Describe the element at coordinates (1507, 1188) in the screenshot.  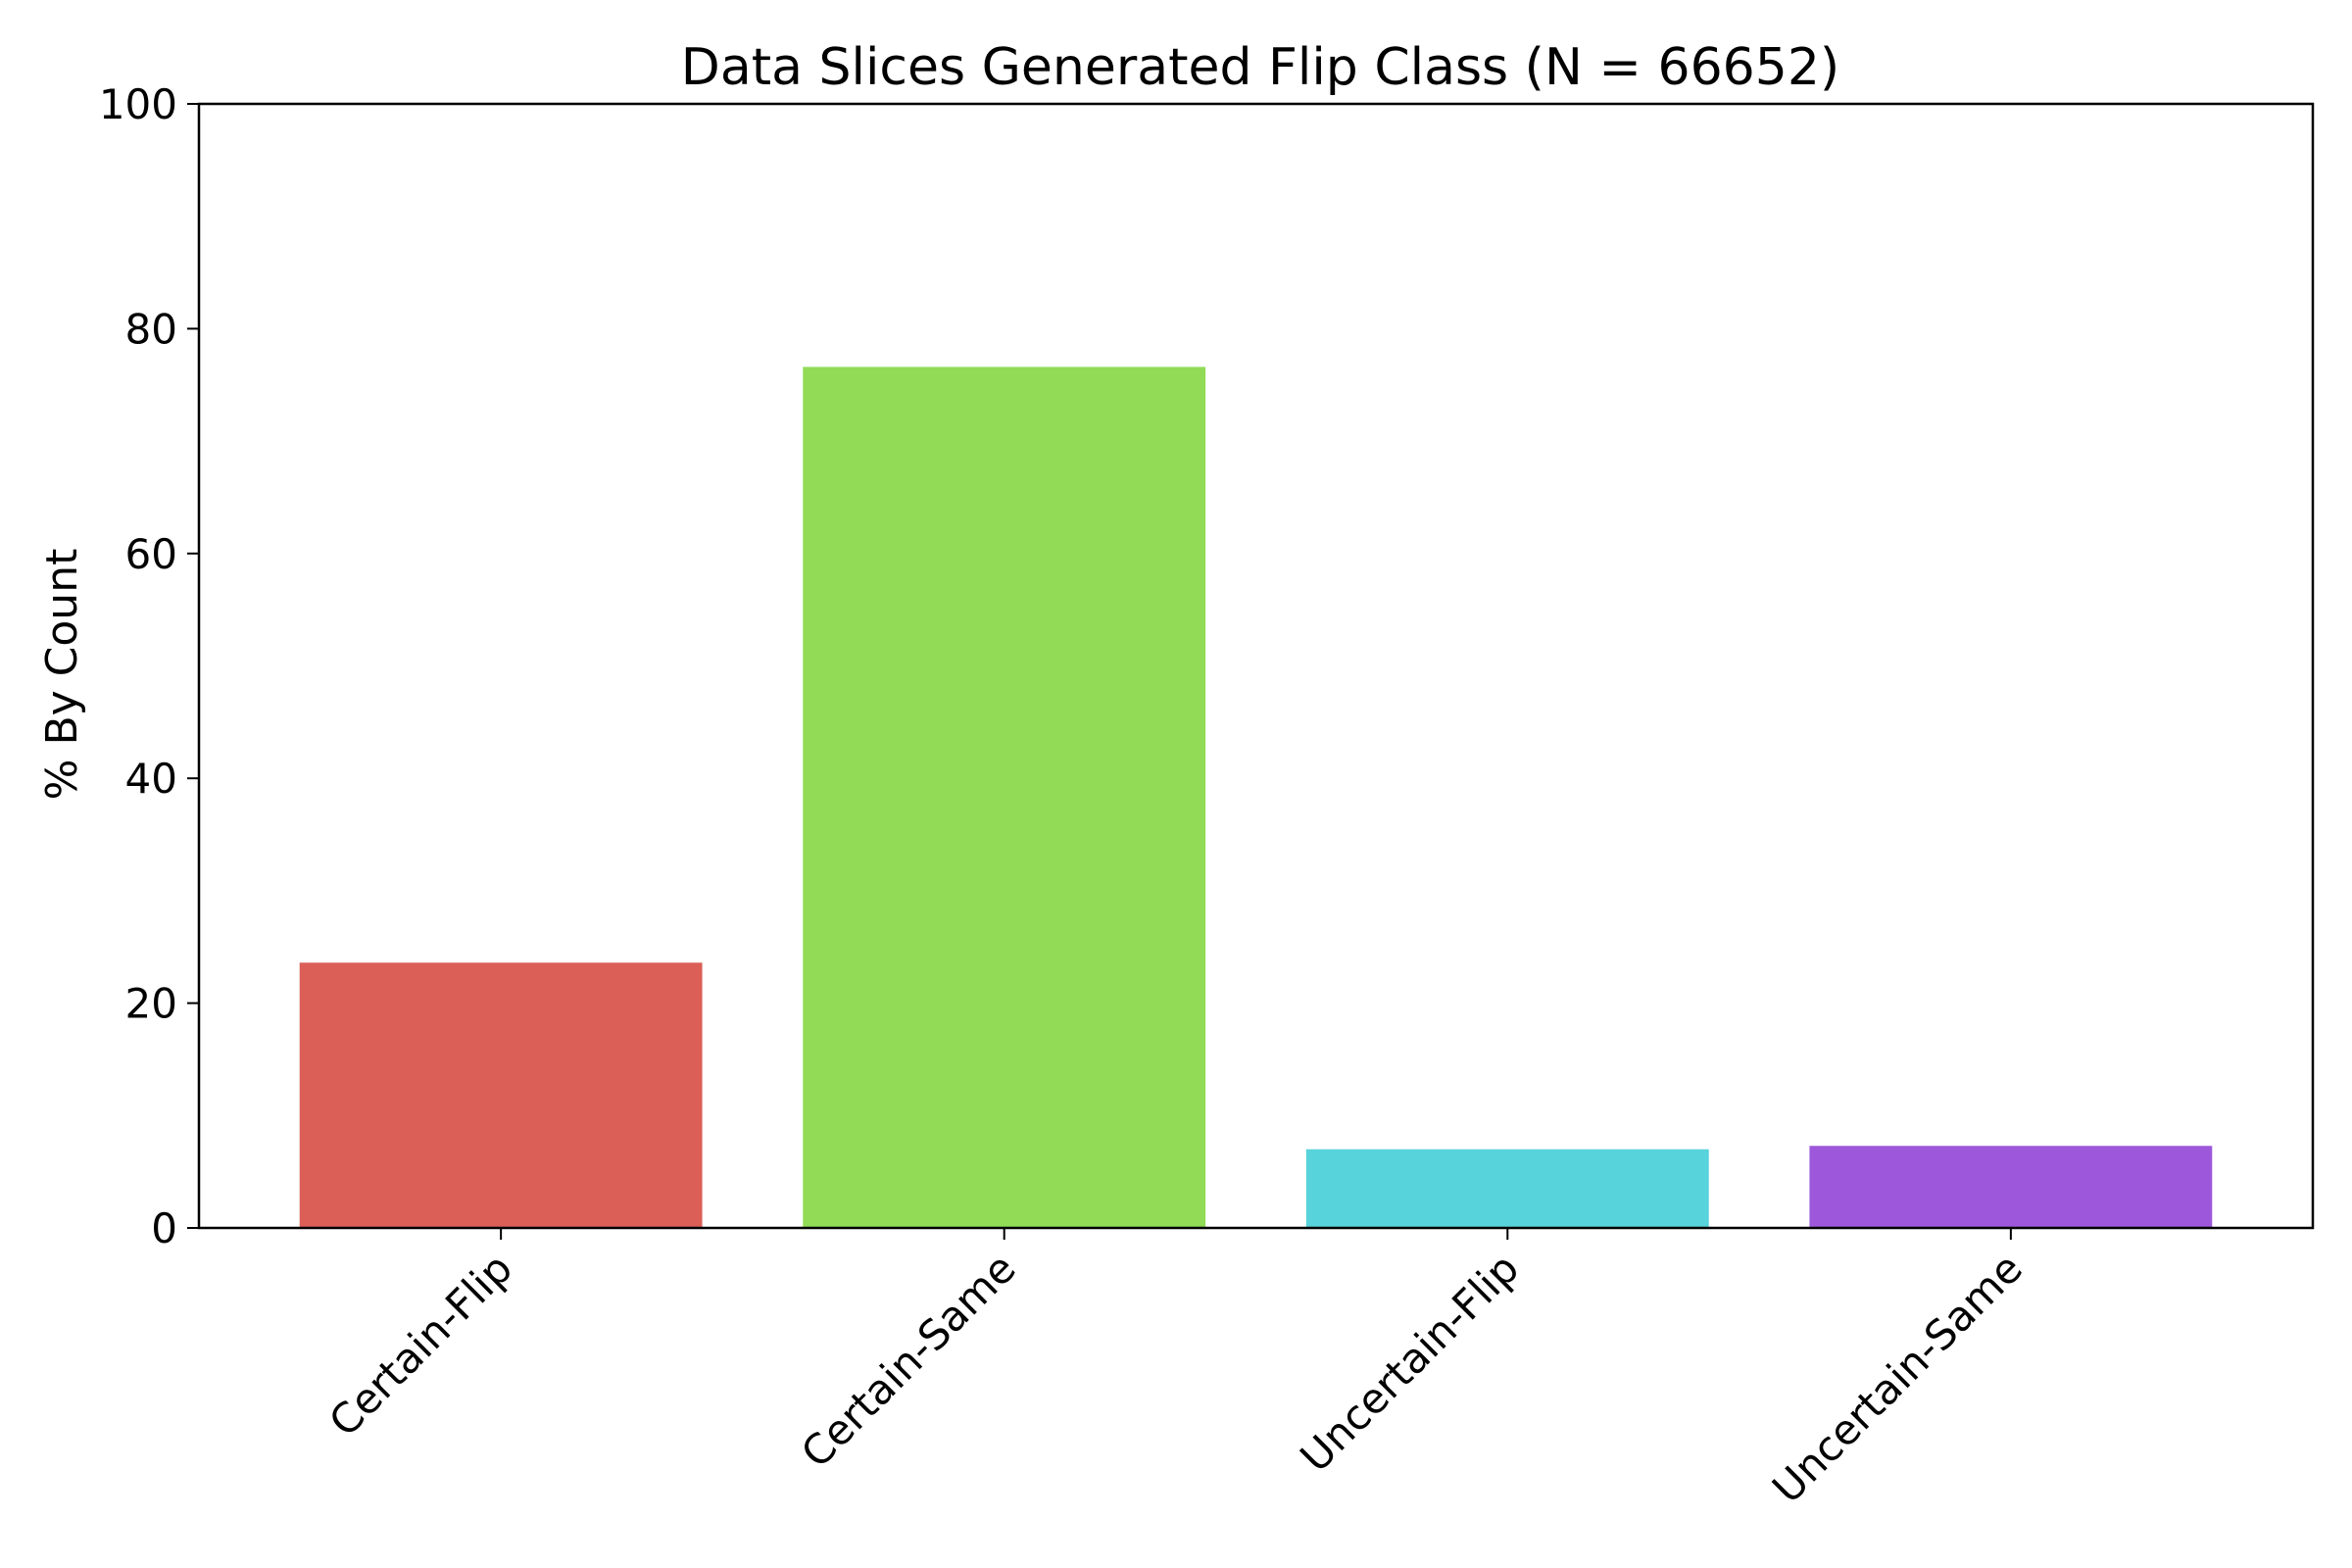
I see `bar-uncertain-flip` at that location.